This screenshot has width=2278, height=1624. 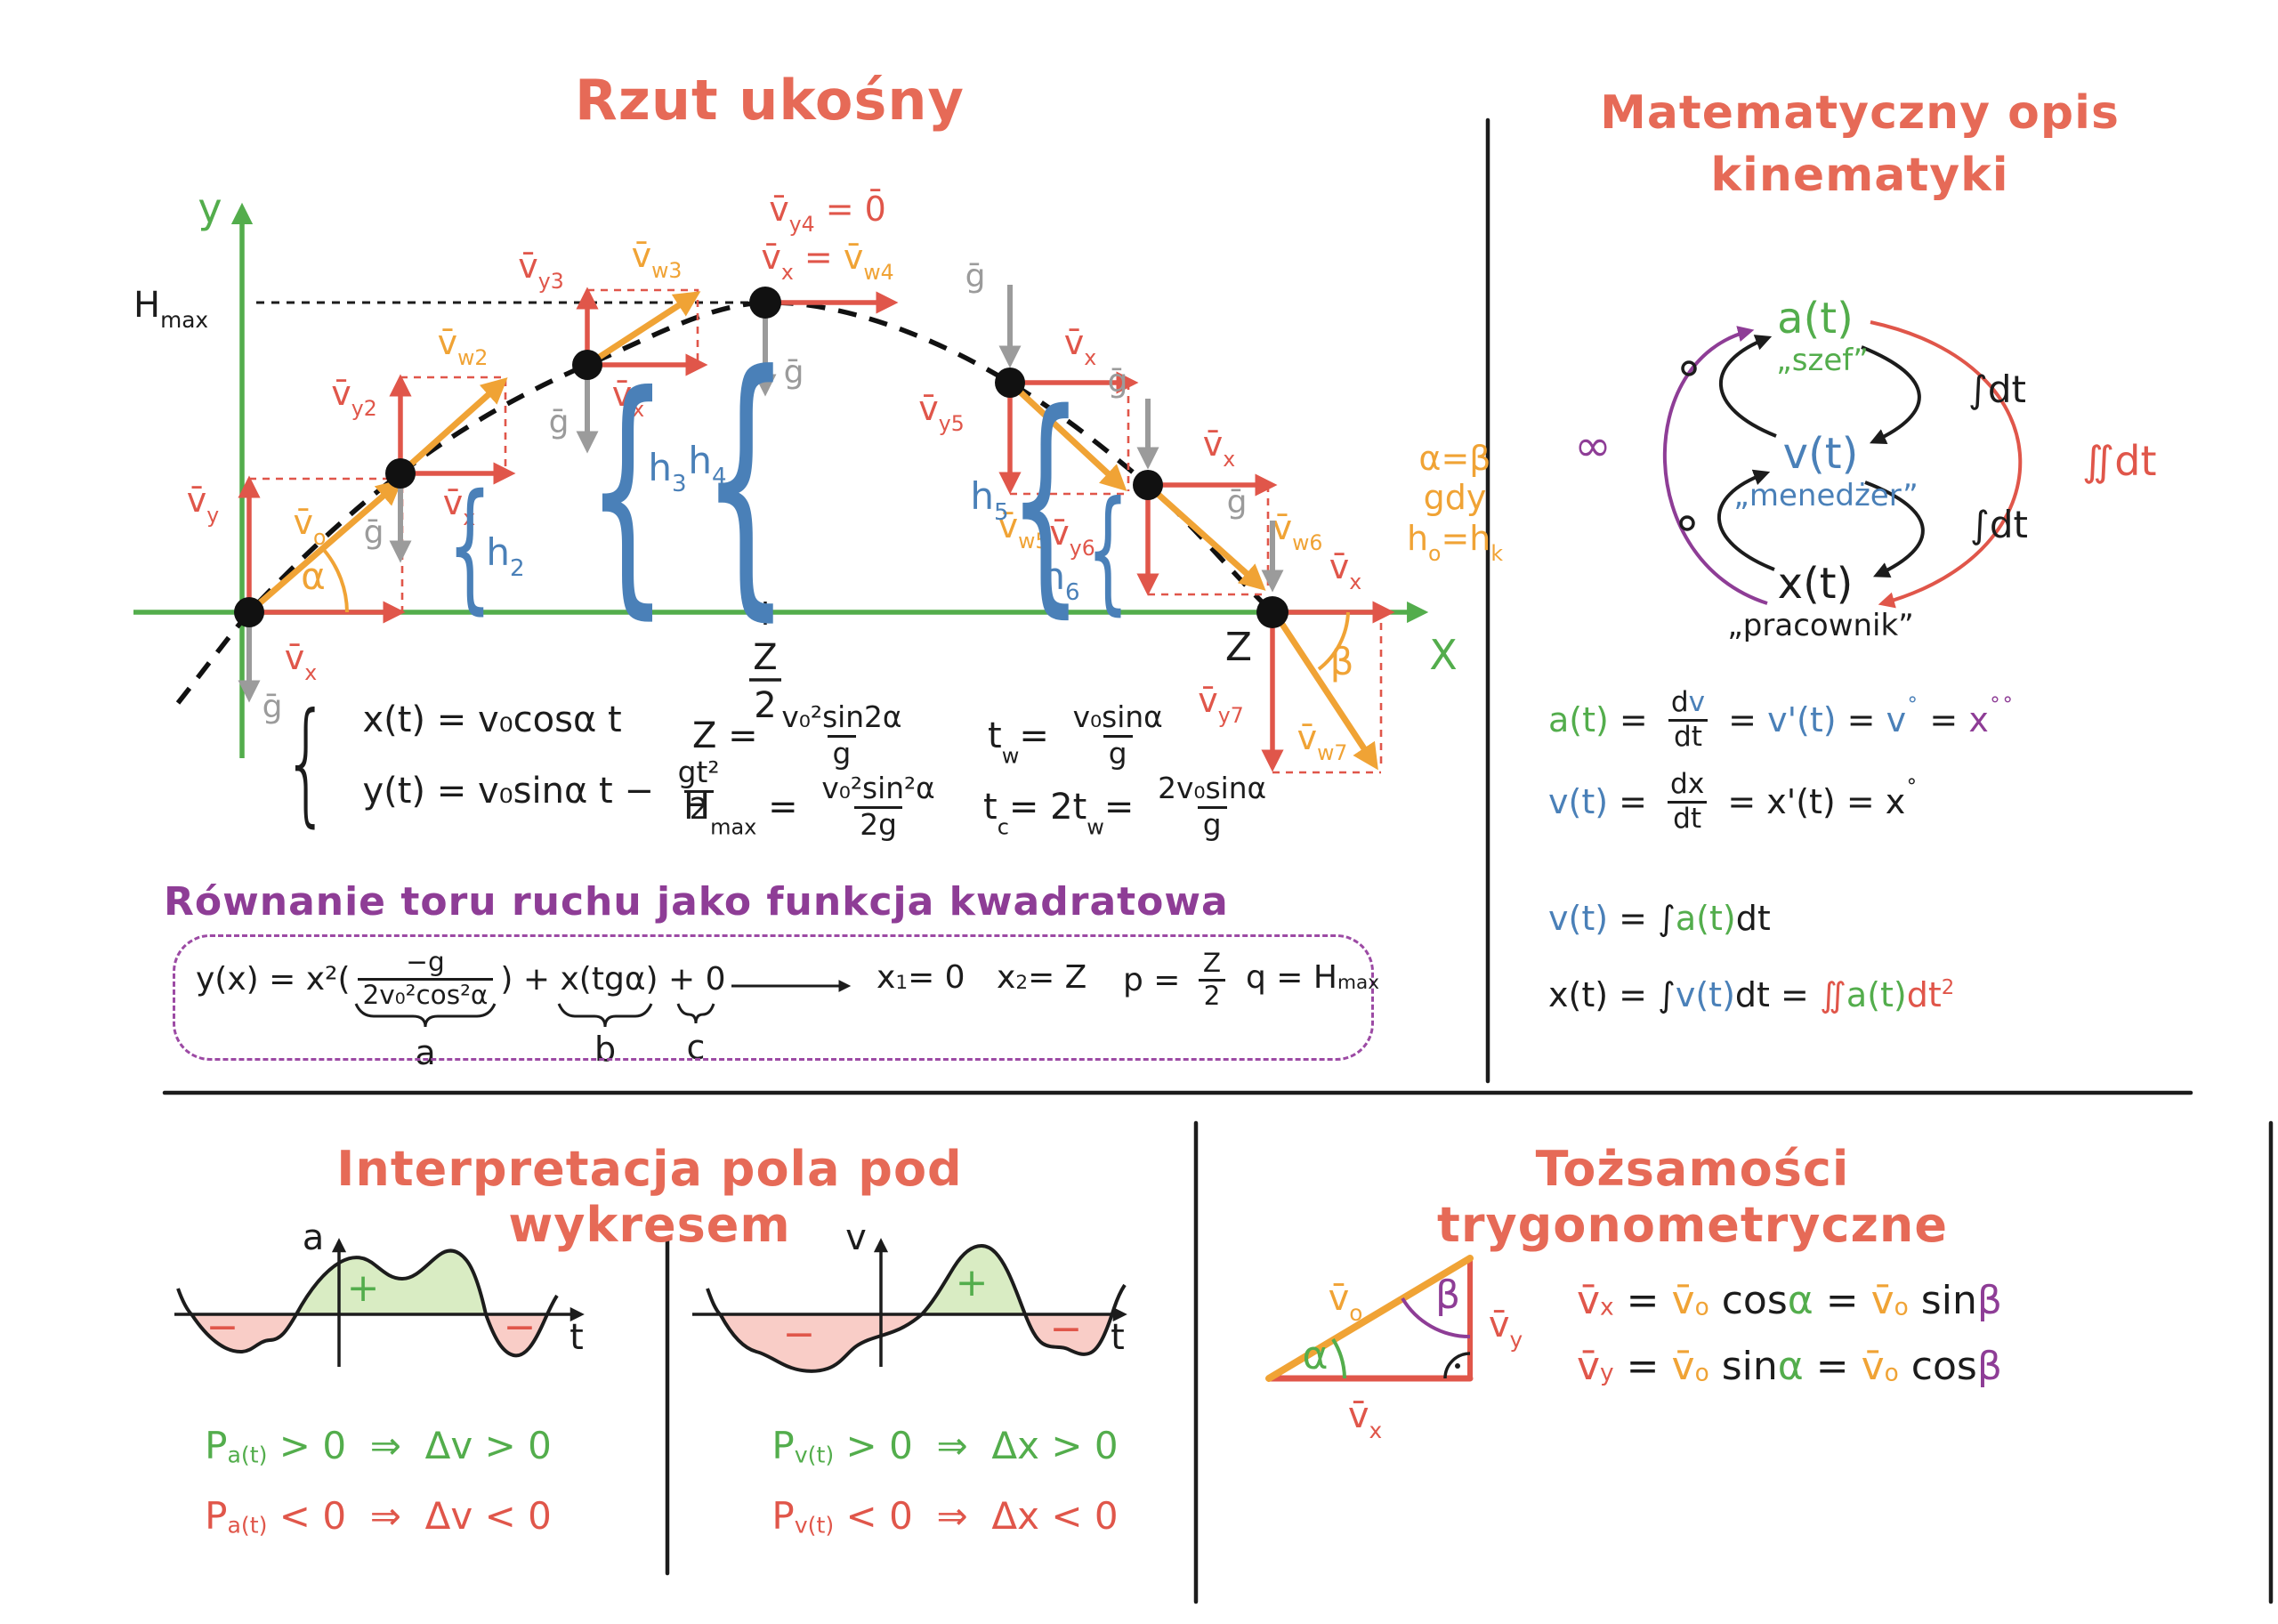 What do you see at coordinates (310, 526) in the screenshot?
I see `v0-label: v̄o` at bounding box center [310, 526].